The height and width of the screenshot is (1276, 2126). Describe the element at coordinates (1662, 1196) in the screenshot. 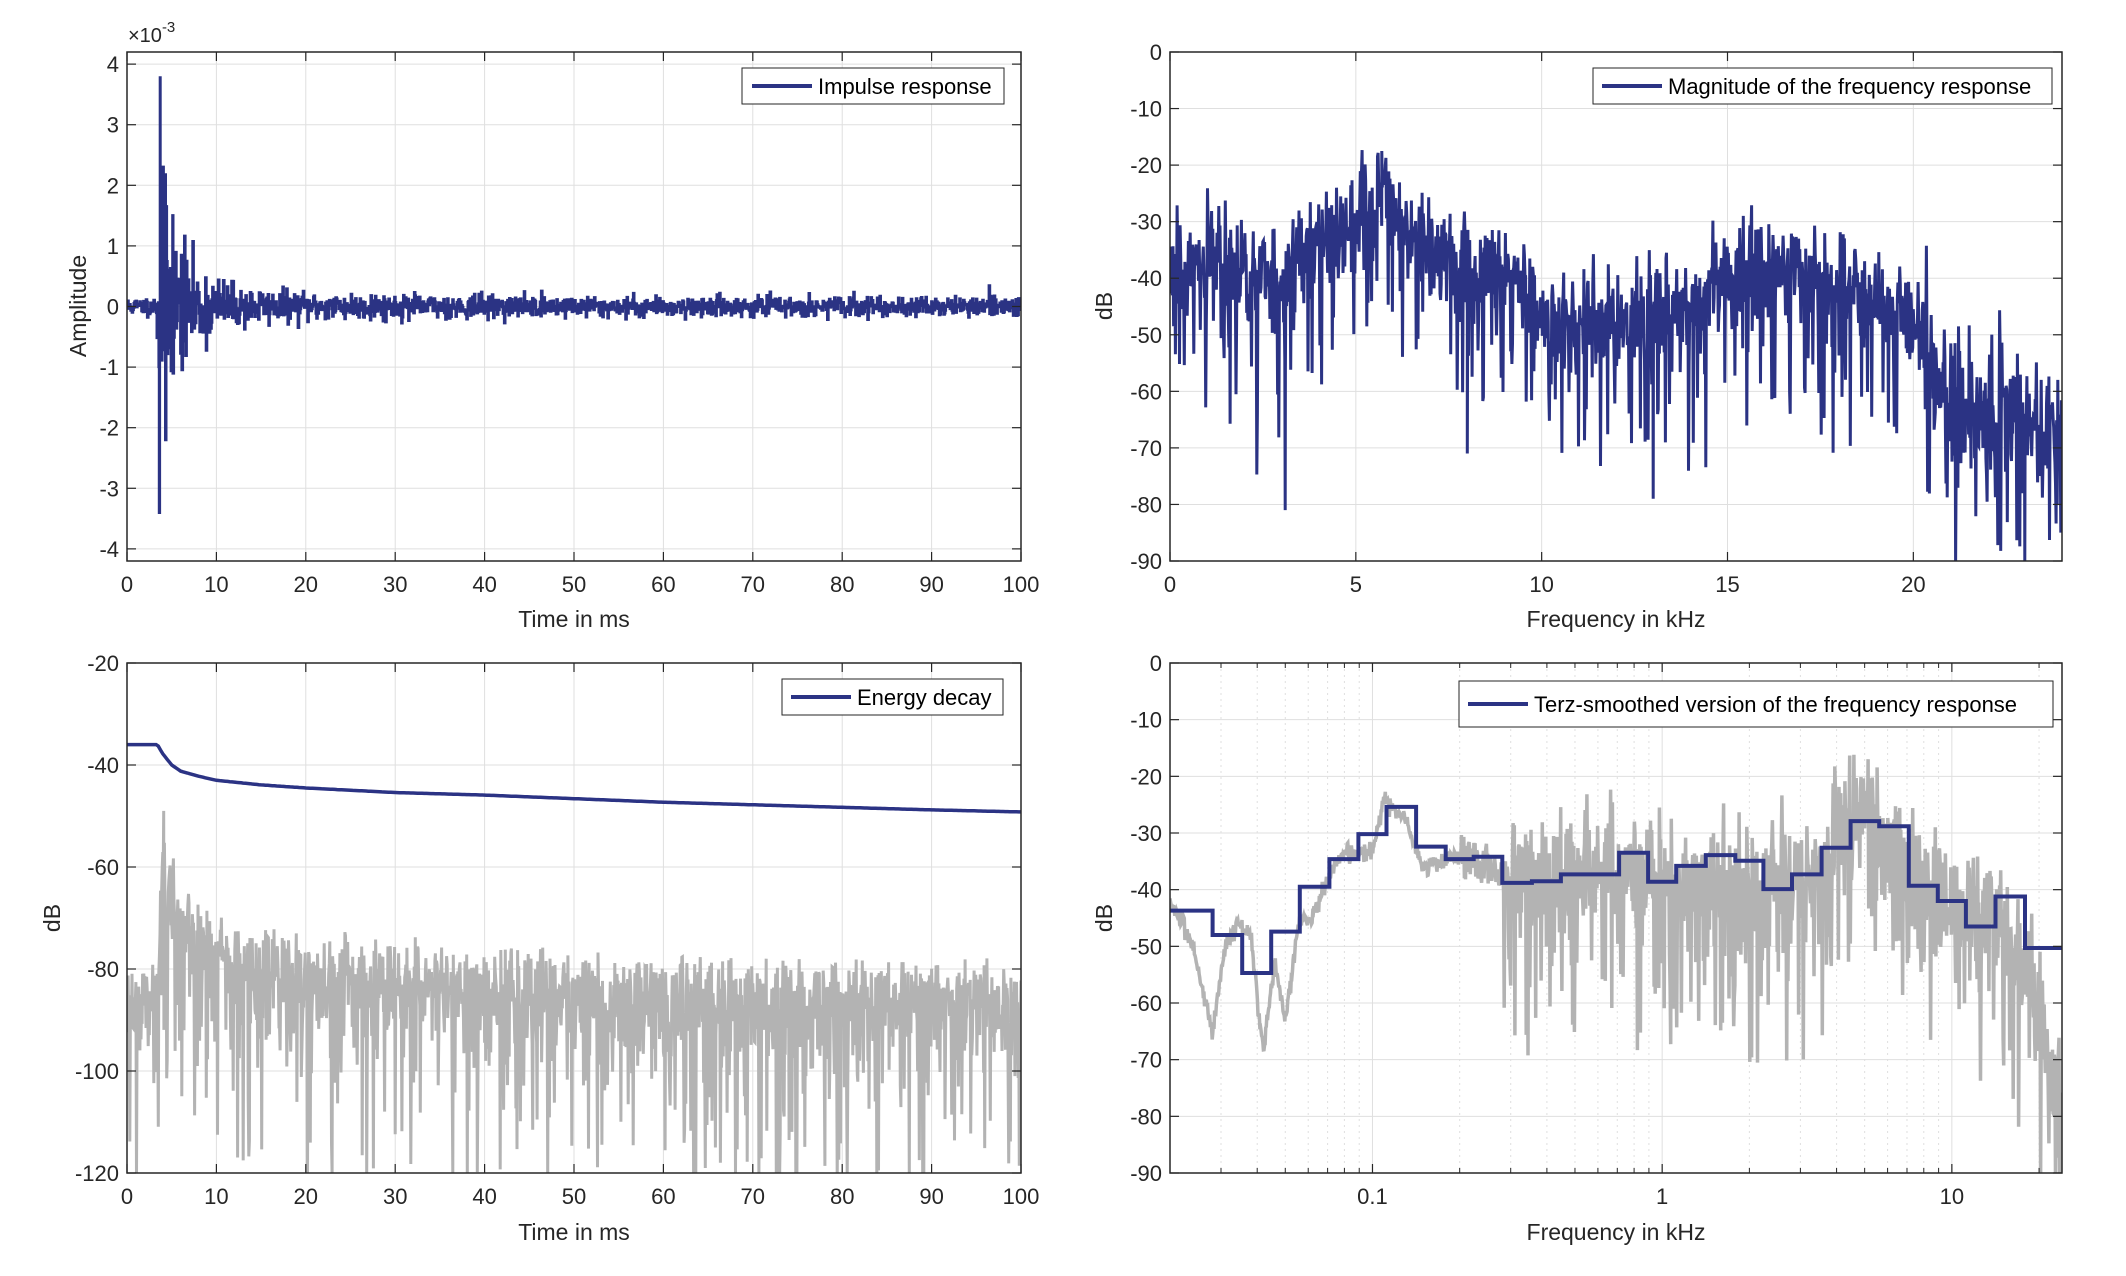

I see `terz-x-tick-label: 1` at that location.